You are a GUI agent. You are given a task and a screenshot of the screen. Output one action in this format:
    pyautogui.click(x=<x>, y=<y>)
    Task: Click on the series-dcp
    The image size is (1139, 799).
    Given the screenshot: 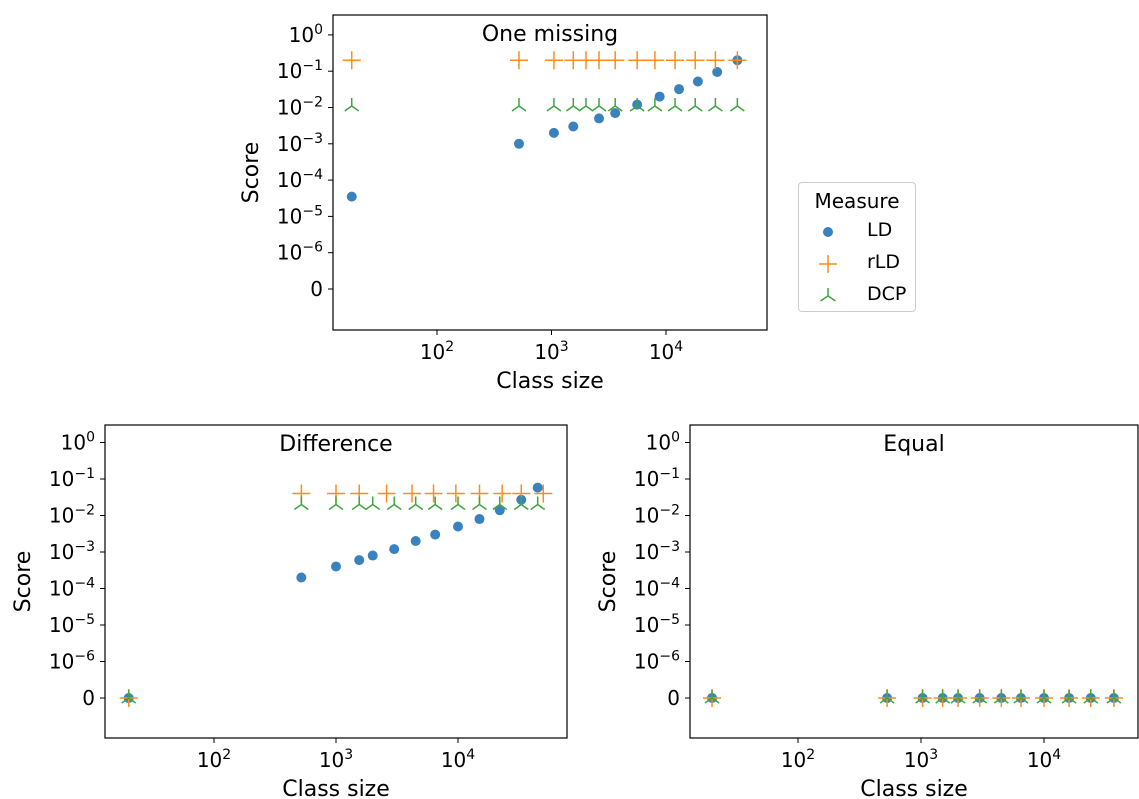 What is the action you would take?
    pyautogui.click(x=333, y=600)
    